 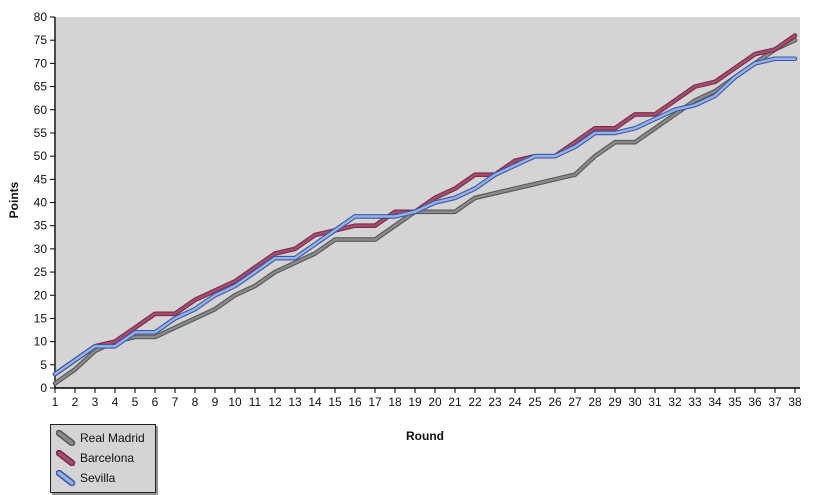 I want to click on x-tick-label: 16, so click(x=355, y=402).